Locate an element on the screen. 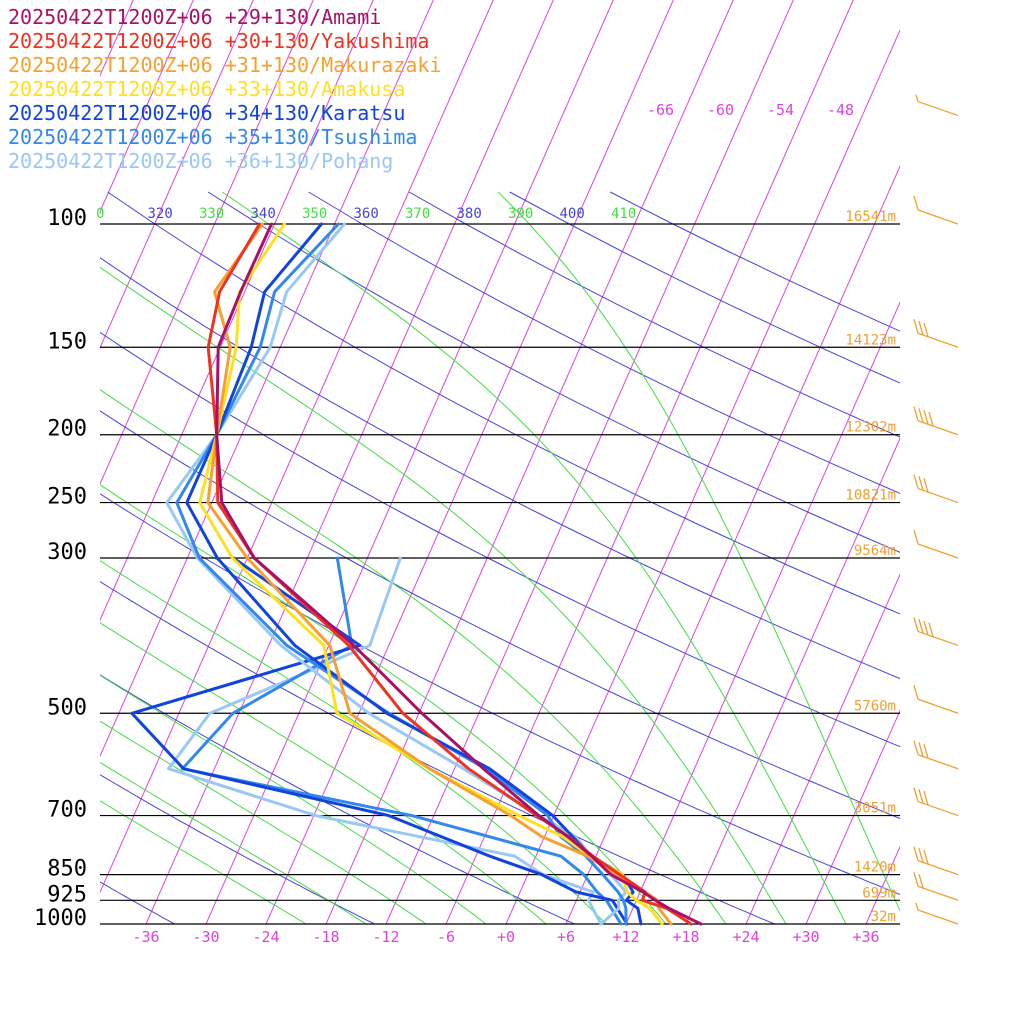 The image size is (1024, 1024). theta-label: 360 is located at coordinates (366, 214).